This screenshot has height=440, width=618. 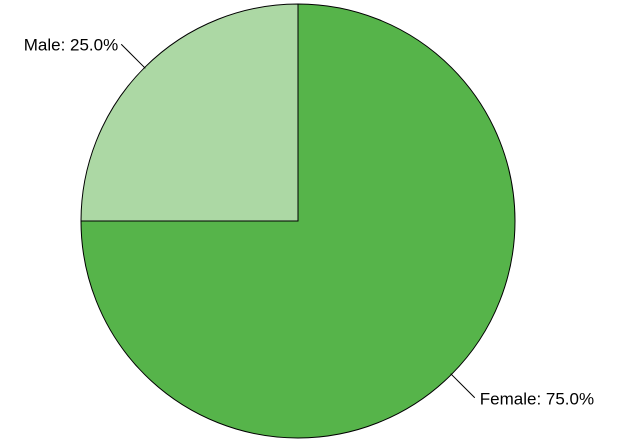 I want to click on data-label: Female: 75.0%, so click(x=537, y=398).